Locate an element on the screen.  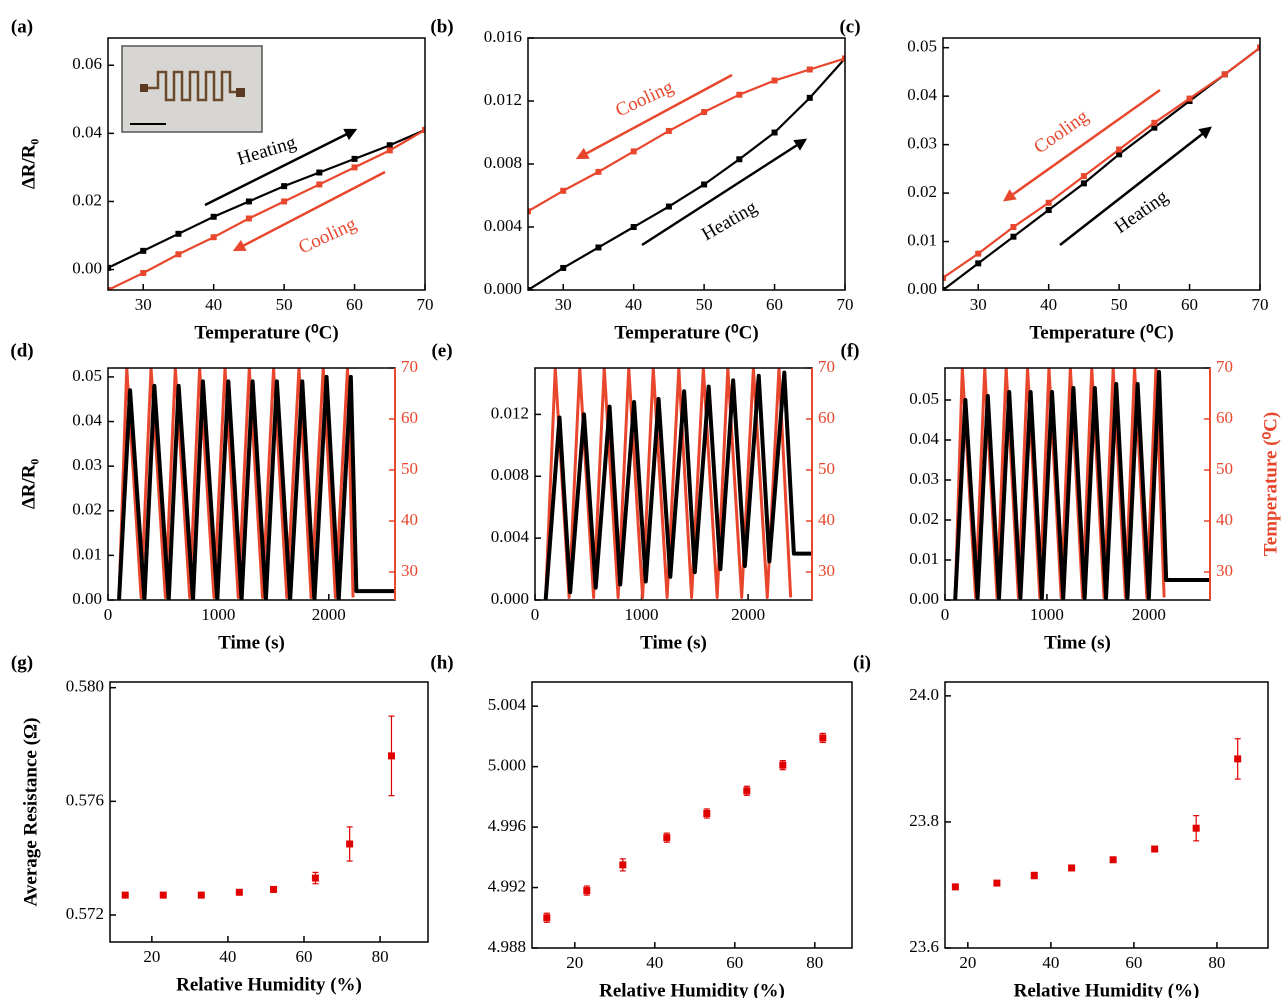
inset-pad is located at coordinates (240, 92).